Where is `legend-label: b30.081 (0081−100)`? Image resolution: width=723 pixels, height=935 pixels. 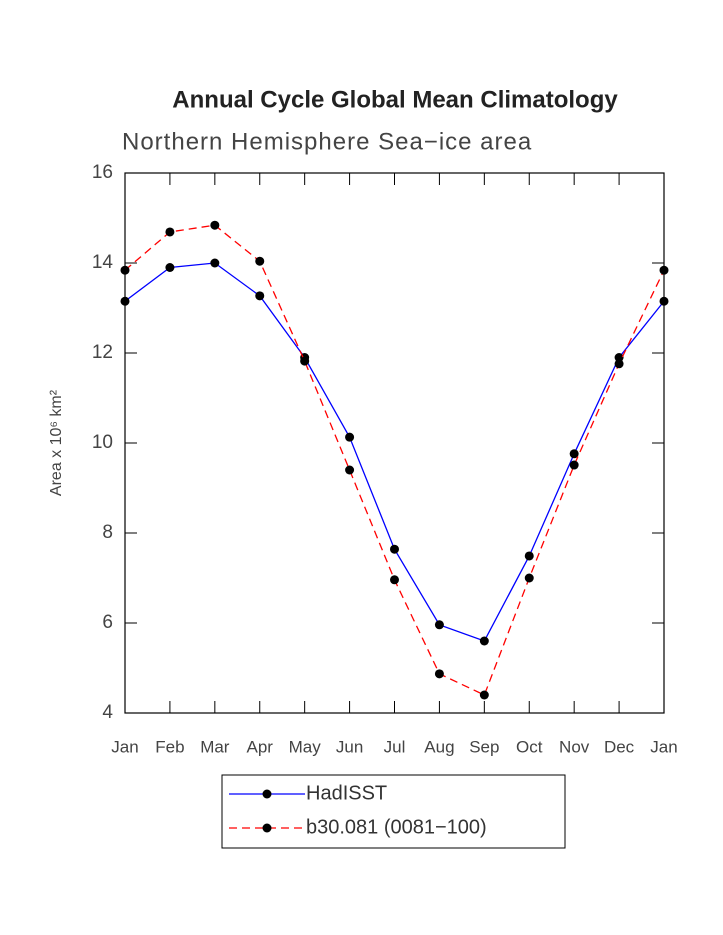 legend-label: b30.081 (0081−100) is located at coordinates (396, 827).